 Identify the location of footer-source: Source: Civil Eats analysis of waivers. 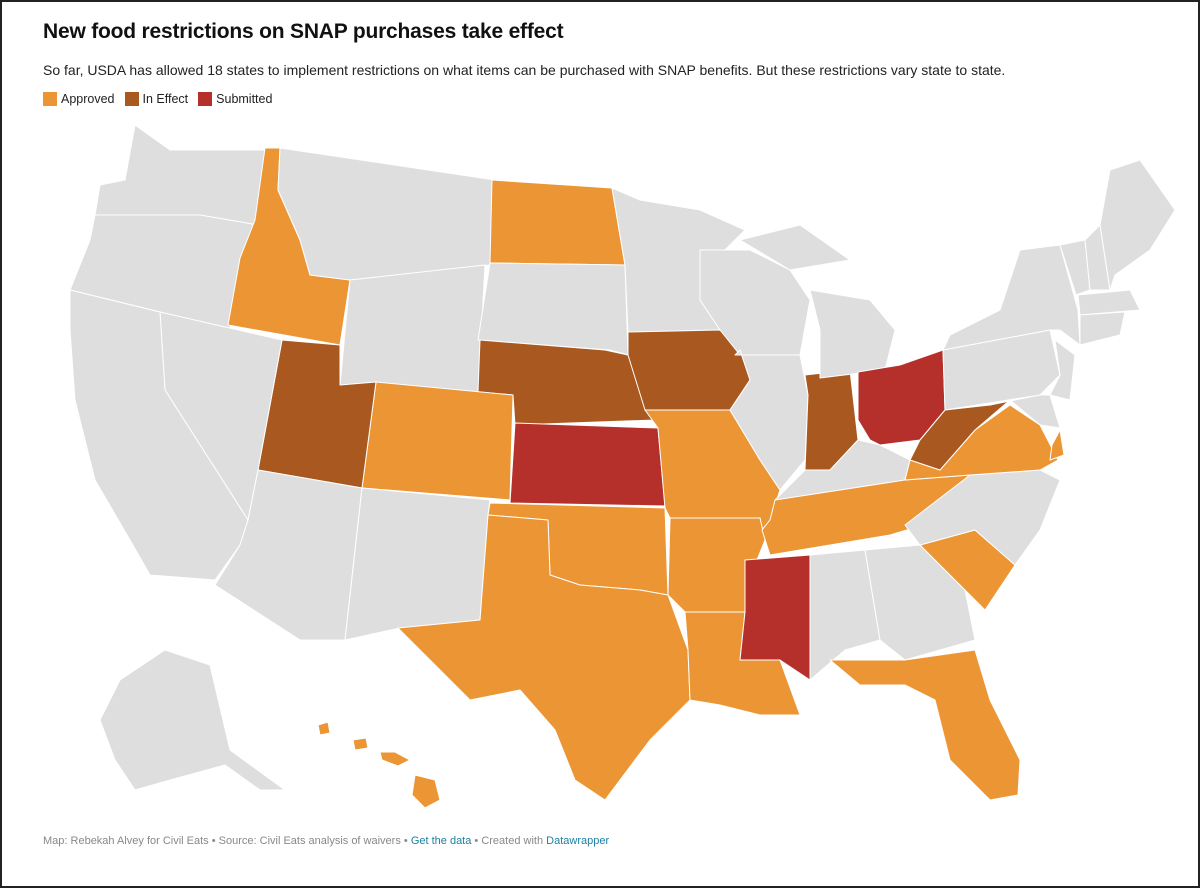
(309, 841).